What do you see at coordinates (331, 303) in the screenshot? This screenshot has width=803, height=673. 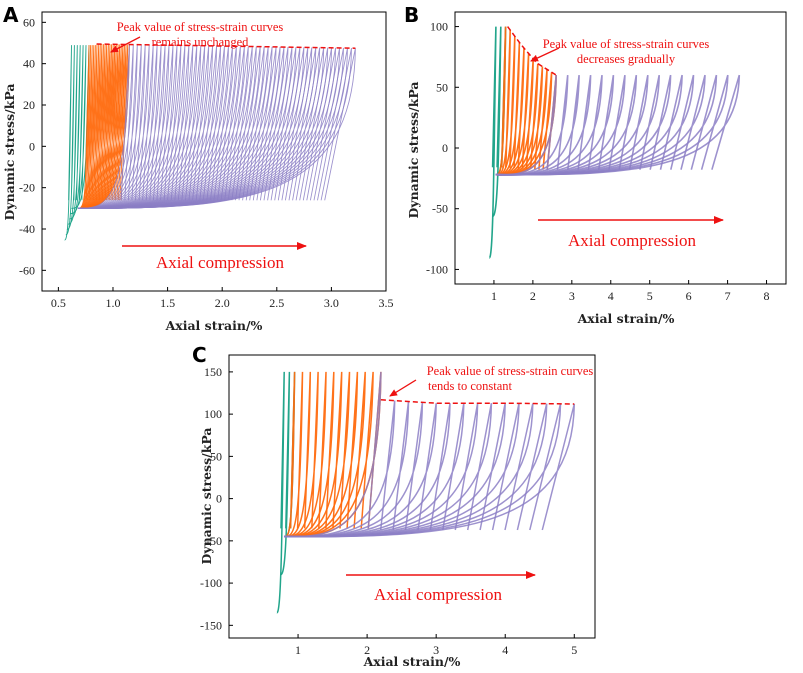 I see `x-tick-label: 3.0` at bounding box center [331, 303].